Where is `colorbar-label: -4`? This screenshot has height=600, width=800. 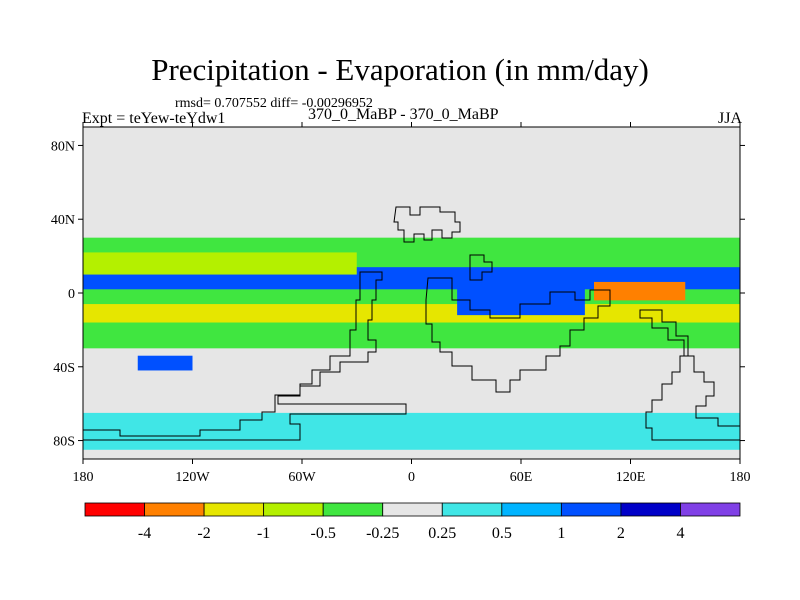 colorbar-label: -4 is located at coordinates (144, 533).